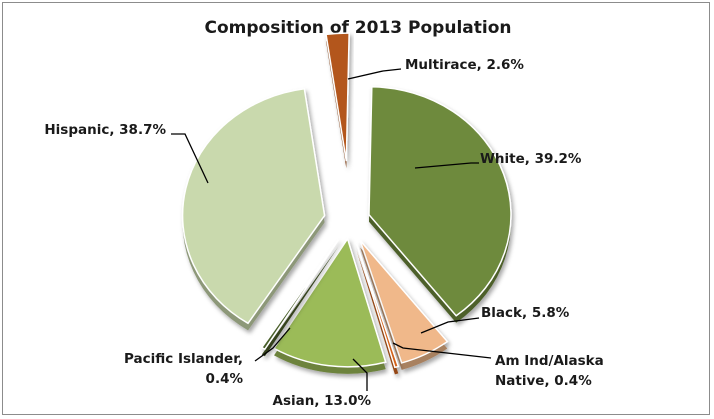 This screenshot has width=714, height=419. I want to click on data-label: Pacific Islander, 0.4%, so click(183, 369).